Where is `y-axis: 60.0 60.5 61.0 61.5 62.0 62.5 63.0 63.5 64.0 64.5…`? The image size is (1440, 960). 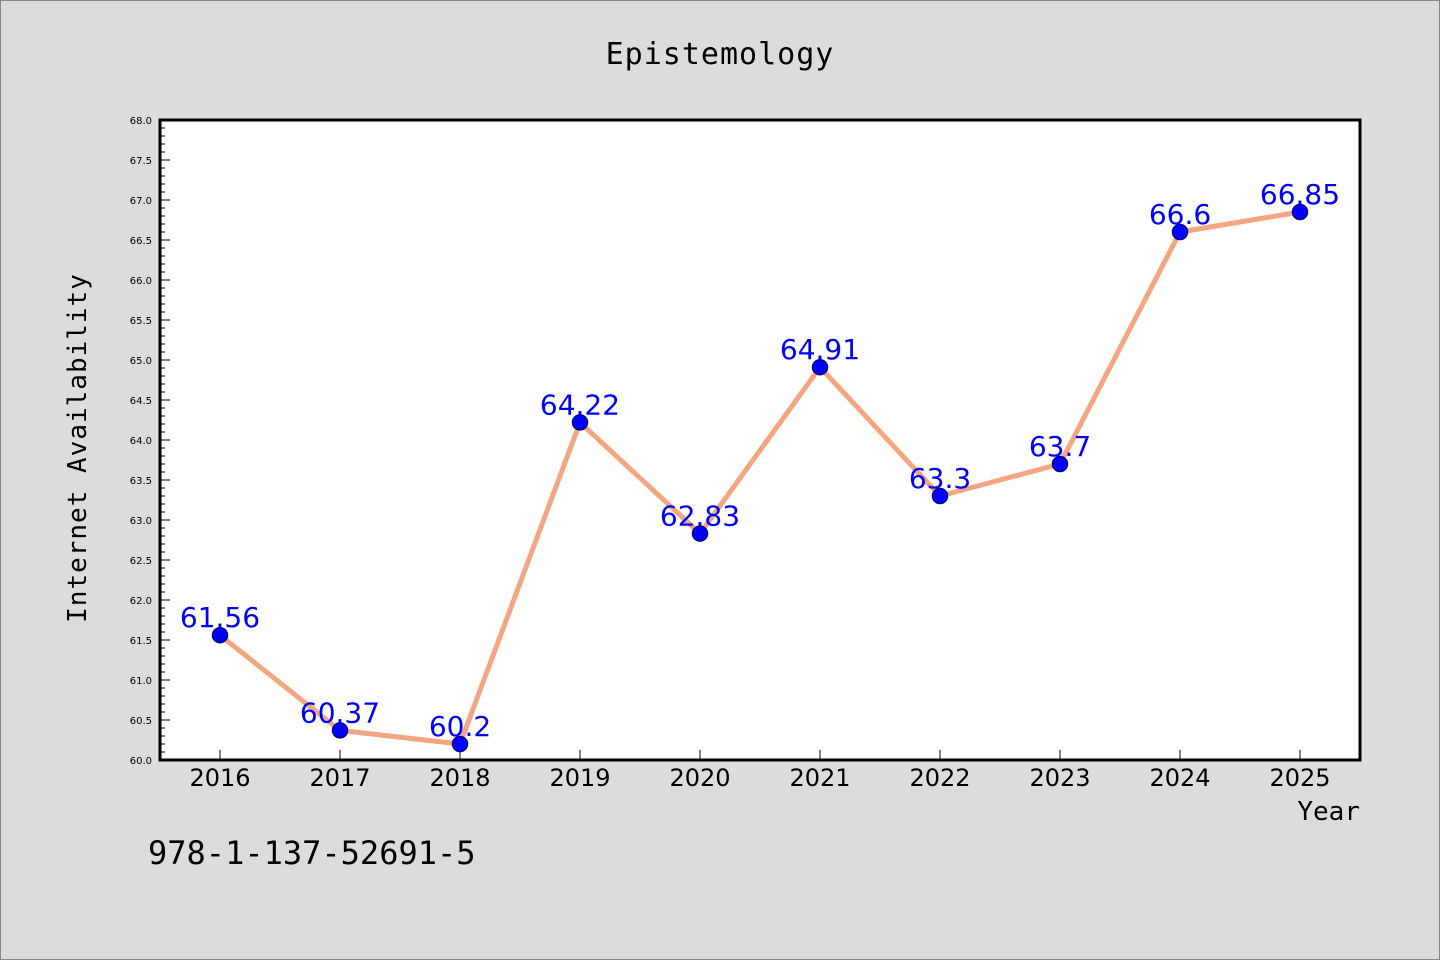
y-axis: 60.0 60.5 61.0 61.5 62.0 62.5 63.0 63.5 64.0 64.5… is located at coordinates (150, 441).